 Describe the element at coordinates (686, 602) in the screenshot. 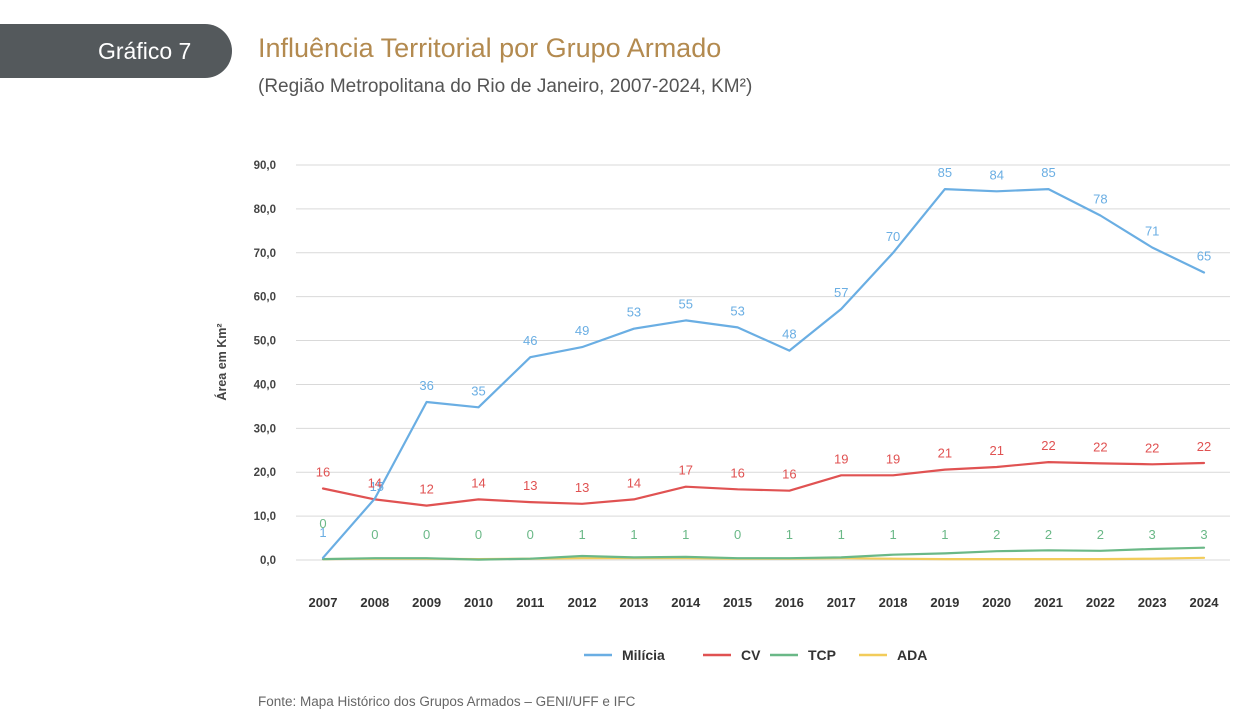

I see `x-tick-label: 2014` at that location.